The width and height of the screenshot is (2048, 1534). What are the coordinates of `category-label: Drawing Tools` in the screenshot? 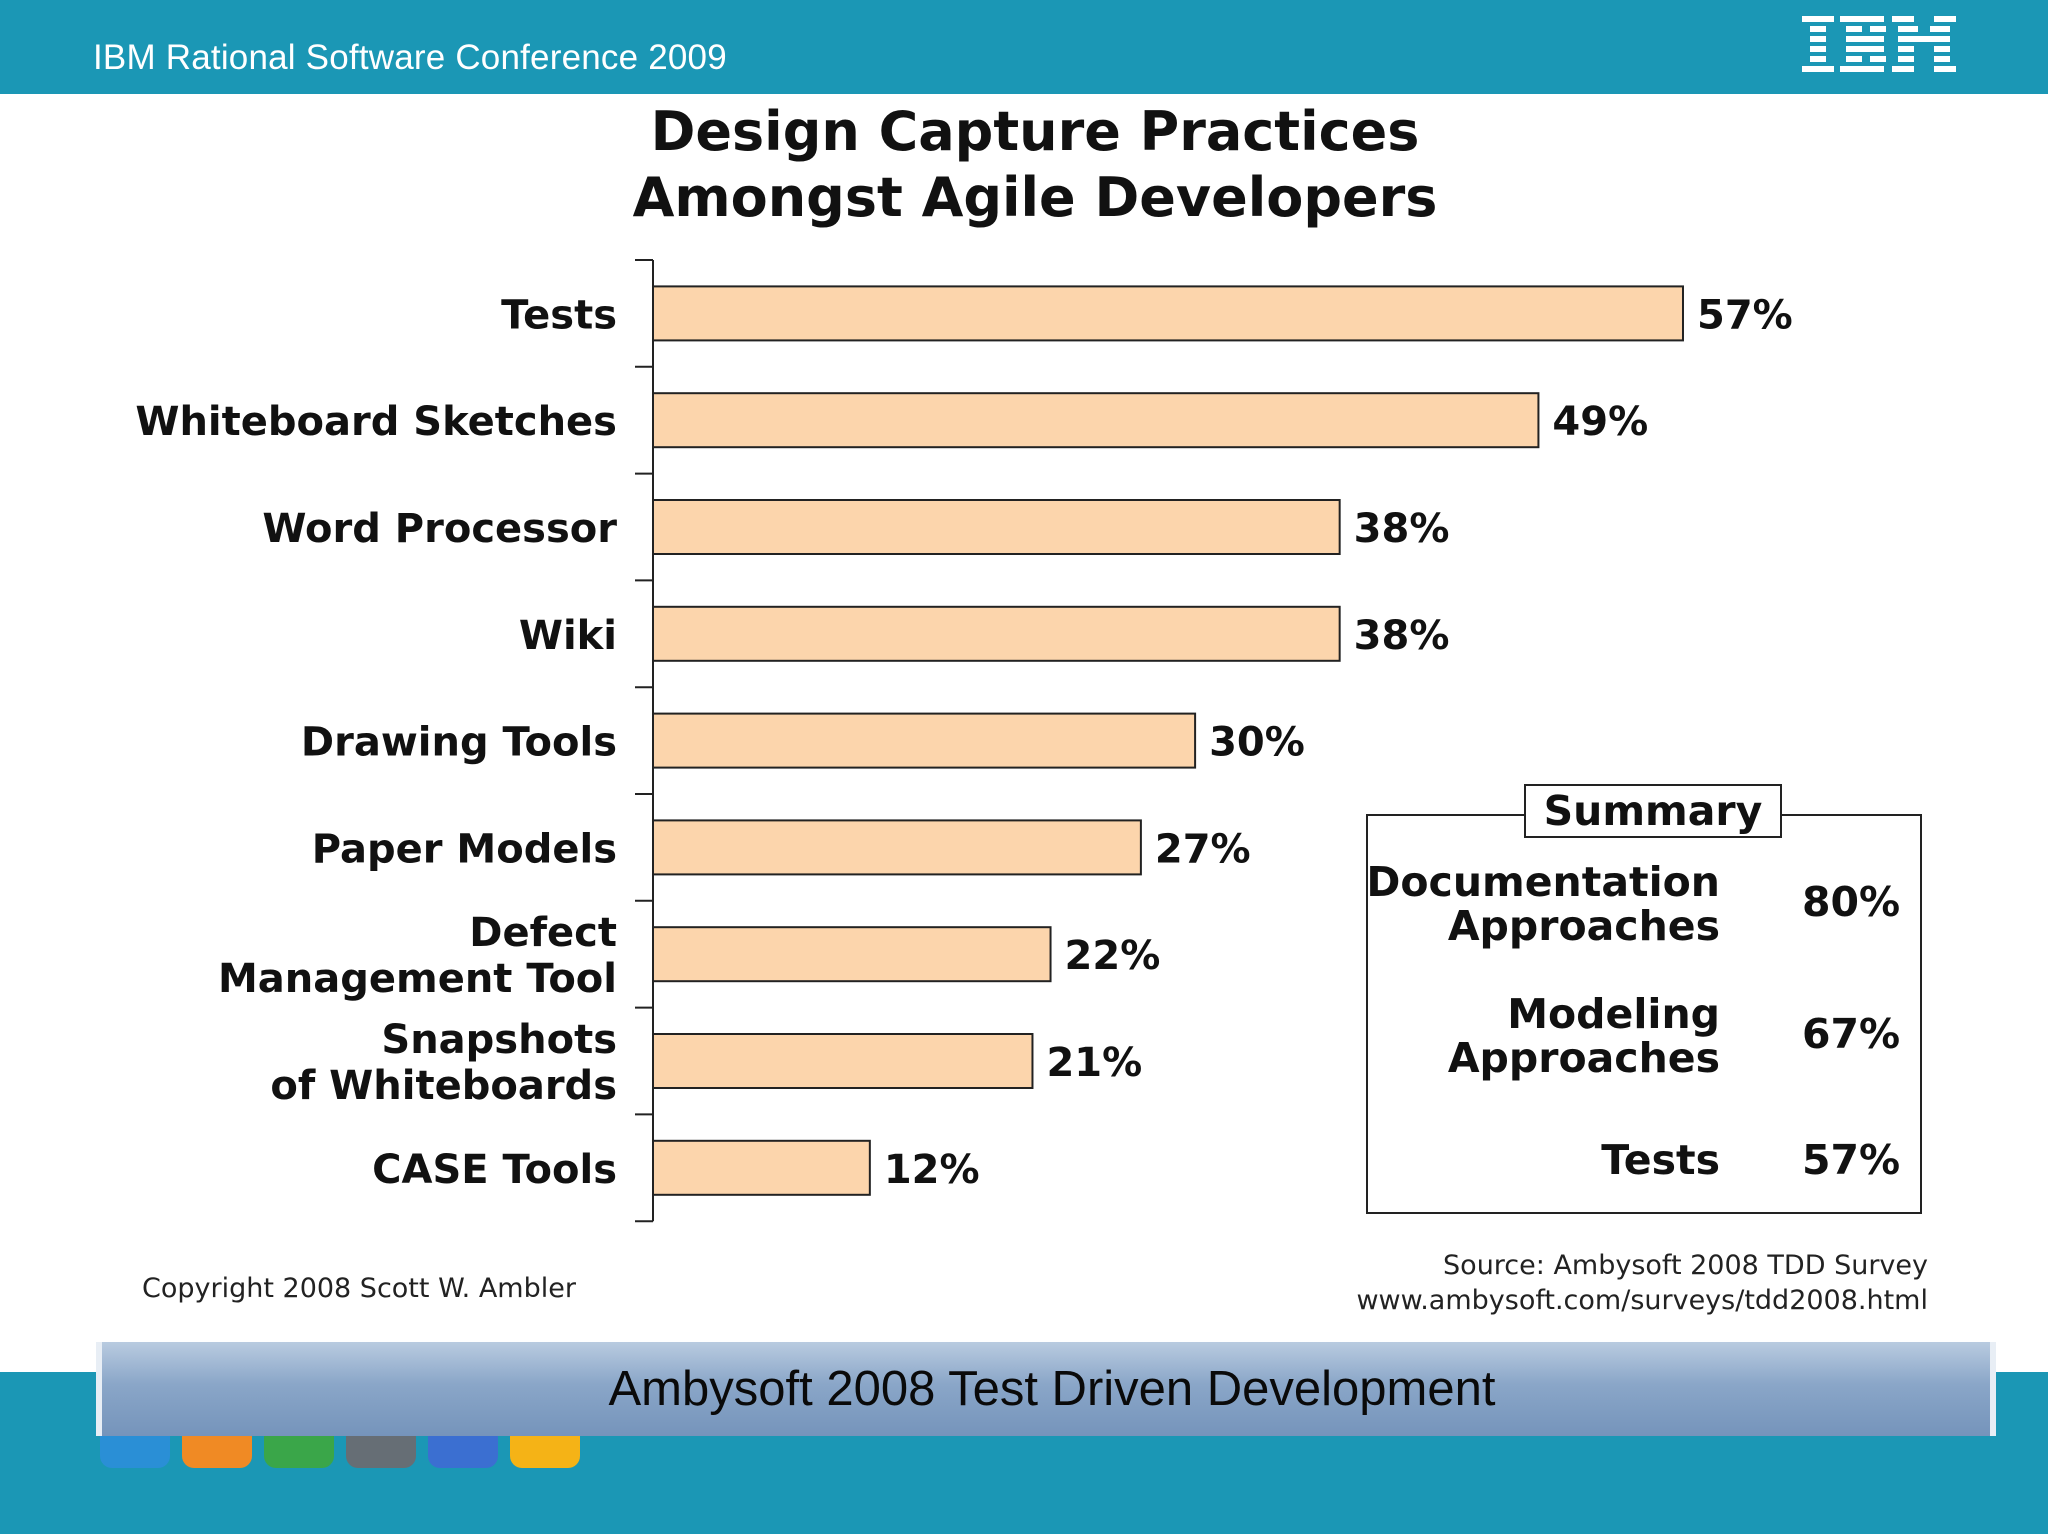 It's located at (459, 743).